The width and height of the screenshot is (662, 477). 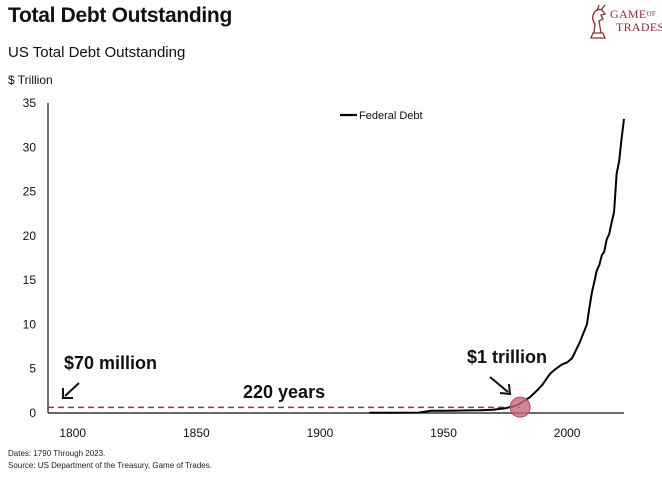 I want to click on one-trillion-highlight, so click(x=520, y=407).